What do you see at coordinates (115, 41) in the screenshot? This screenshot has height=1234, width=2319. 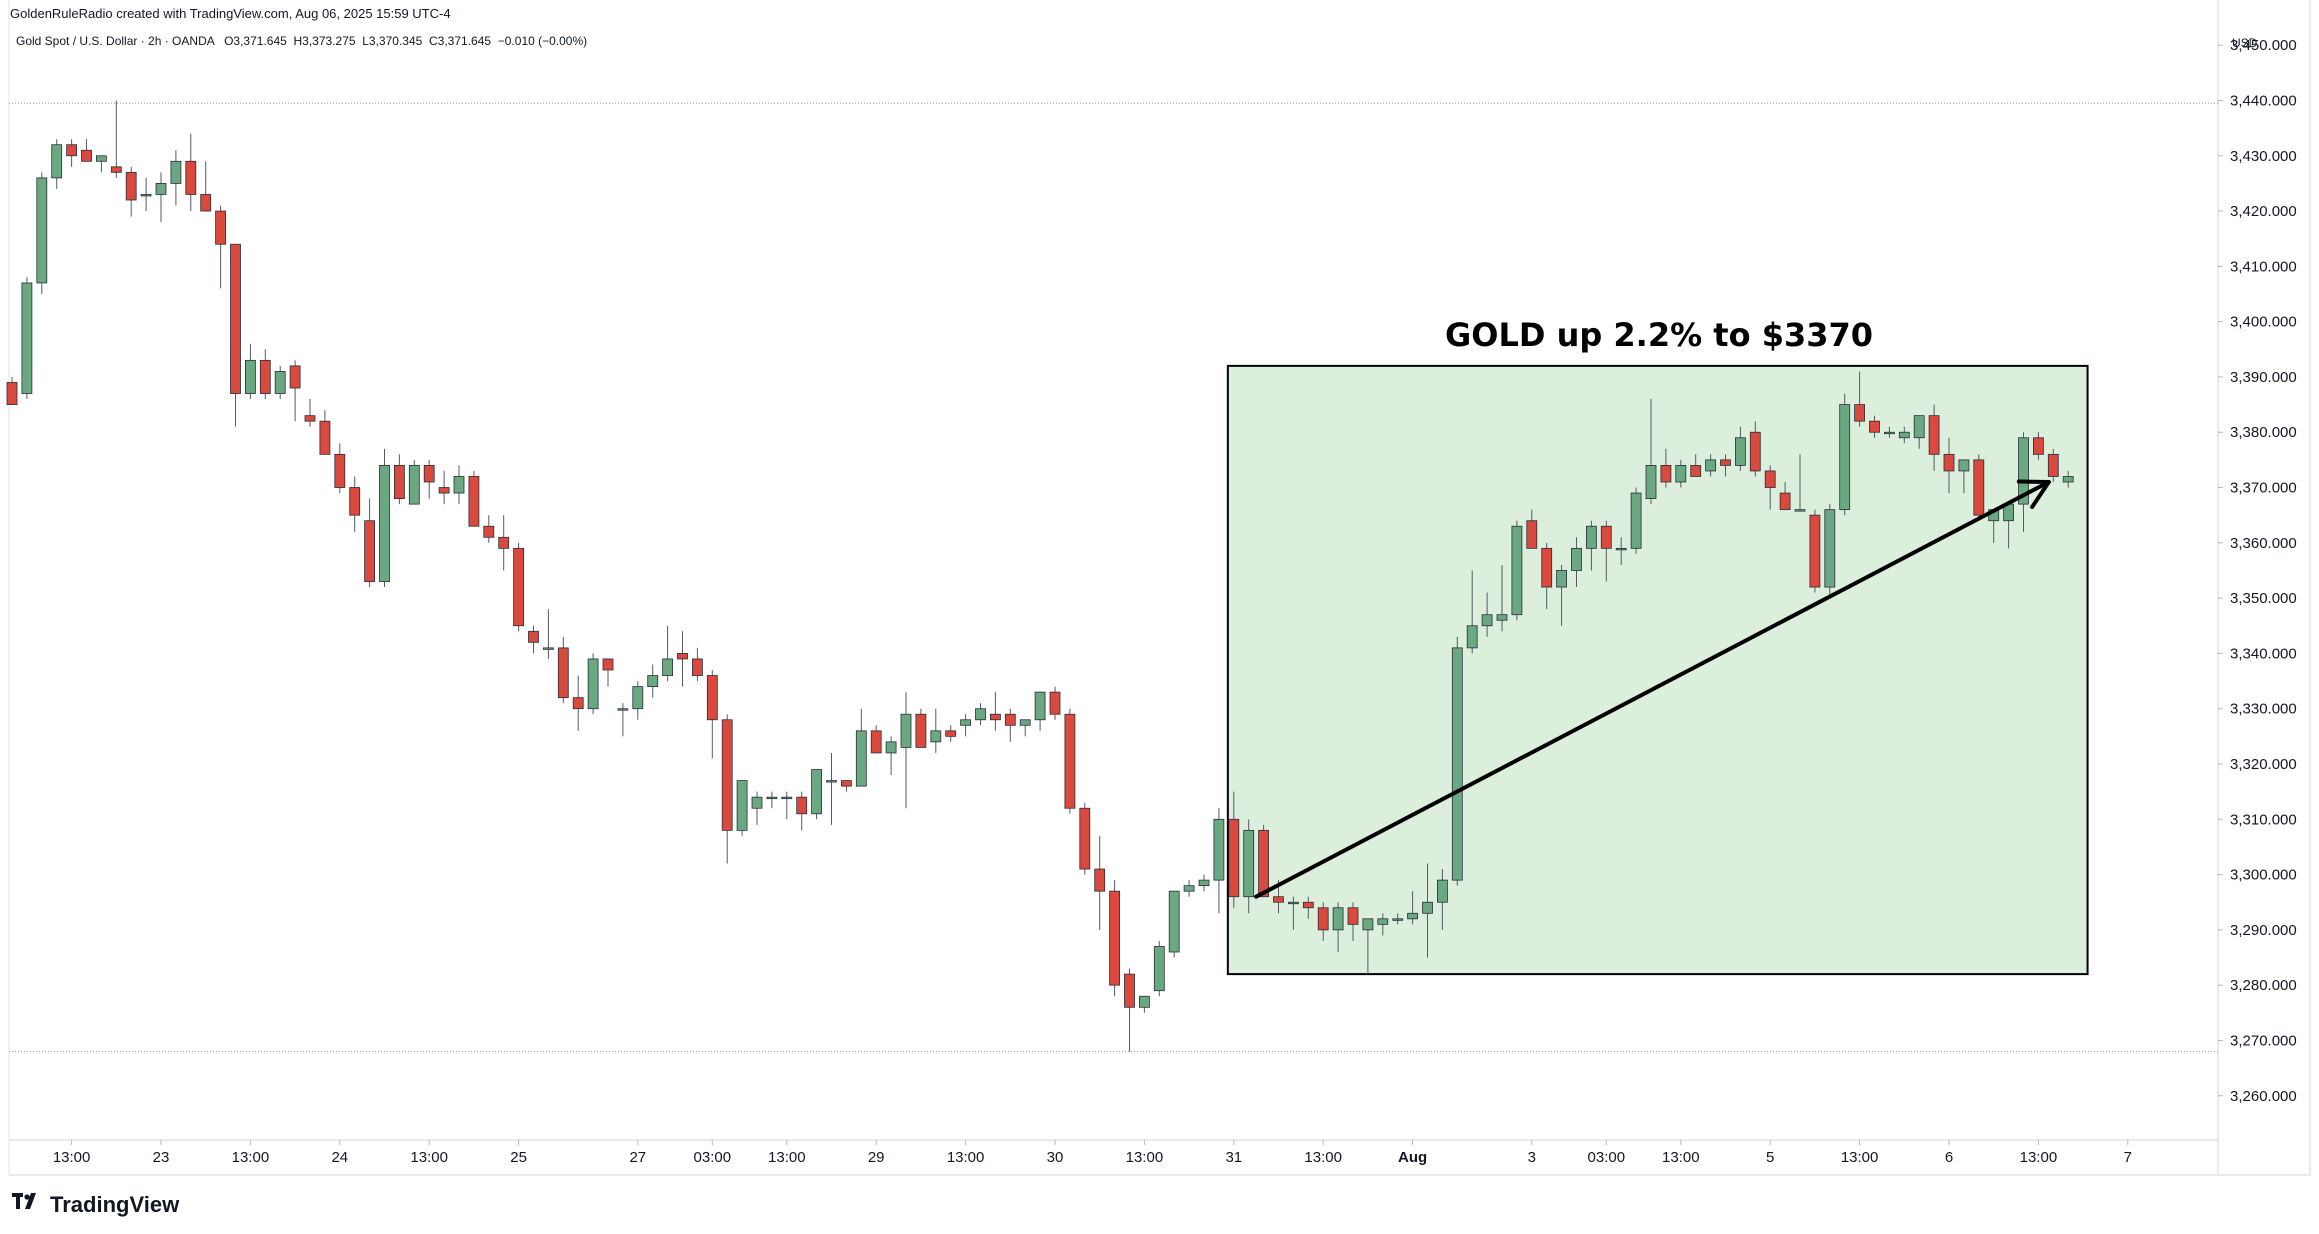 I see `legend-symbol: Gold Spot / U.S. Dollar · 2h · OANDA` at bounding box center [115, 41].